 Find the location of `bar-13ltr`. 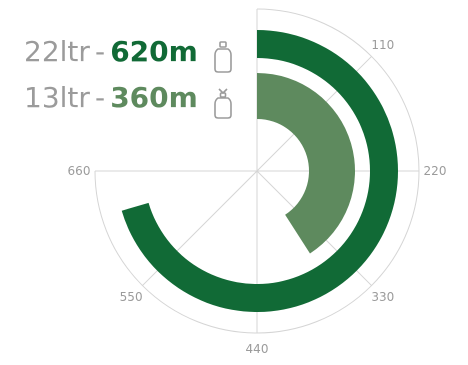

bar-13ltr is located at coordinates (306, 163).